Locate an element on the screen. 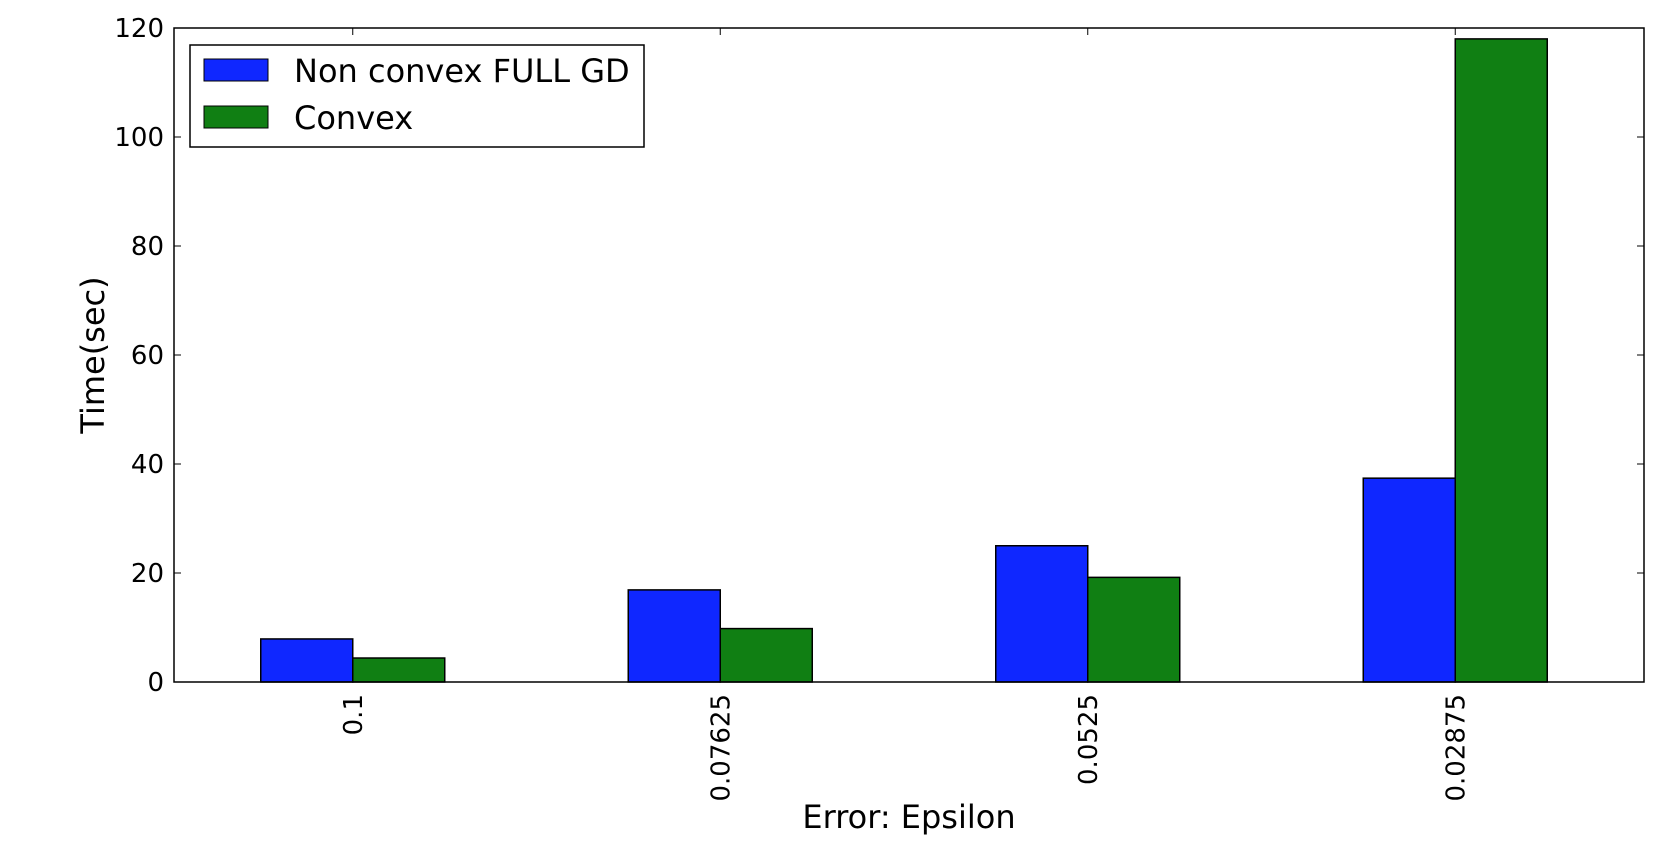 The image size is (1662, 846). legend-label-convex: Convex is located at coordinates (353, 118).